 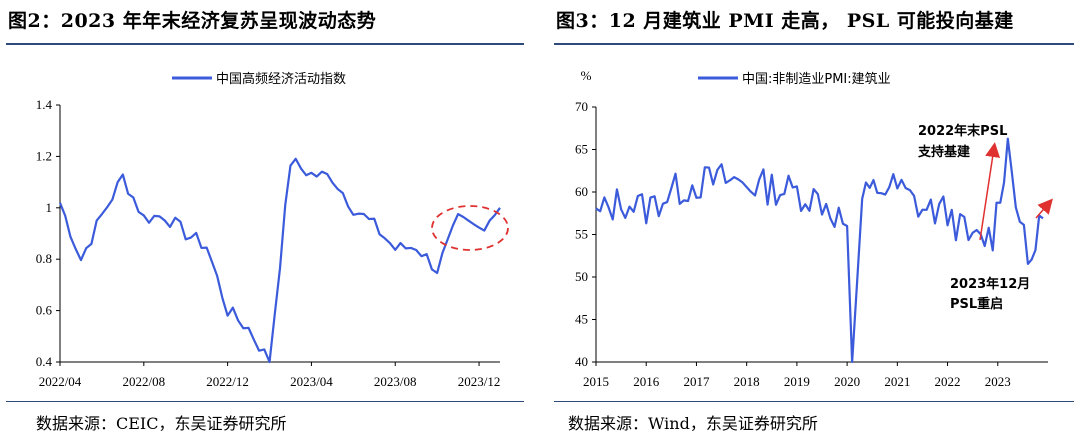 I want to click on right-arrow-2022, so click(x=990, y=191).